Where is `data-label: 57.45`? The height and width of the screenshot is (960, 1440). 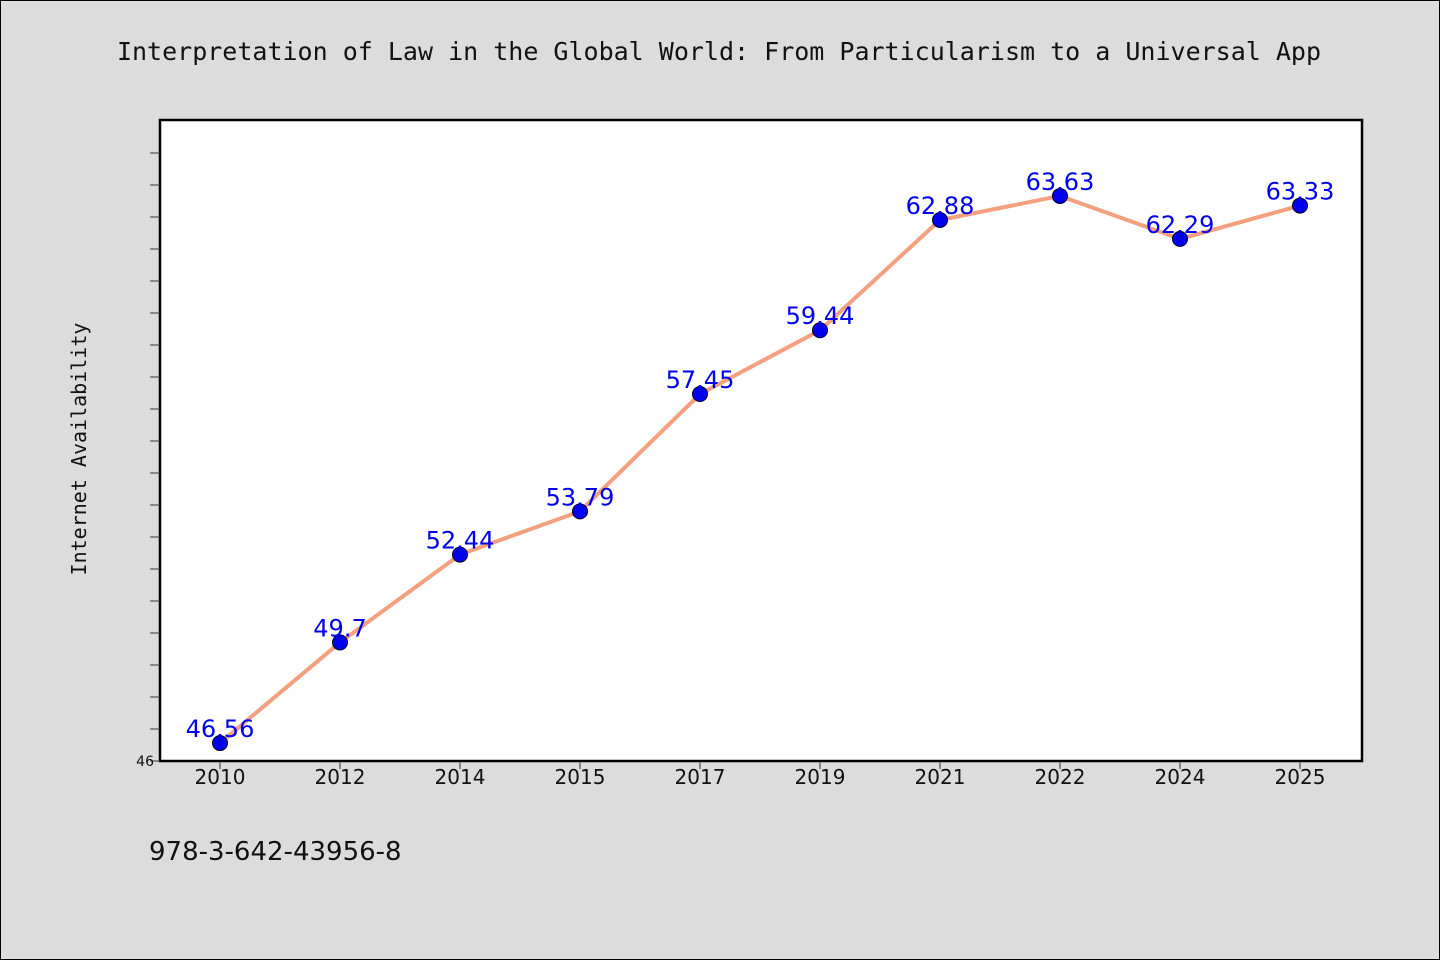
data-label: 57.45 is located at coordinates (700, 380).